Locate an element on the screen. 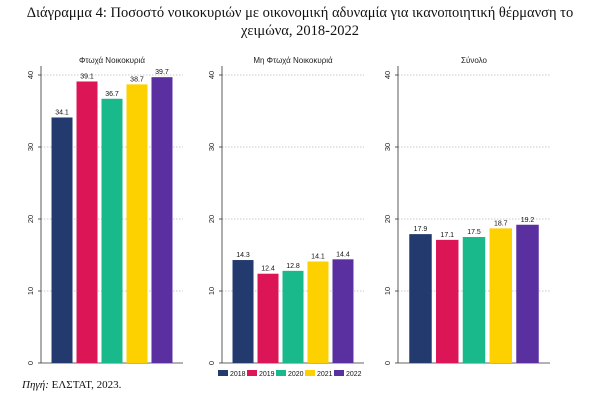  panel-2-bar-2021 is located at coordinates (318, 312).